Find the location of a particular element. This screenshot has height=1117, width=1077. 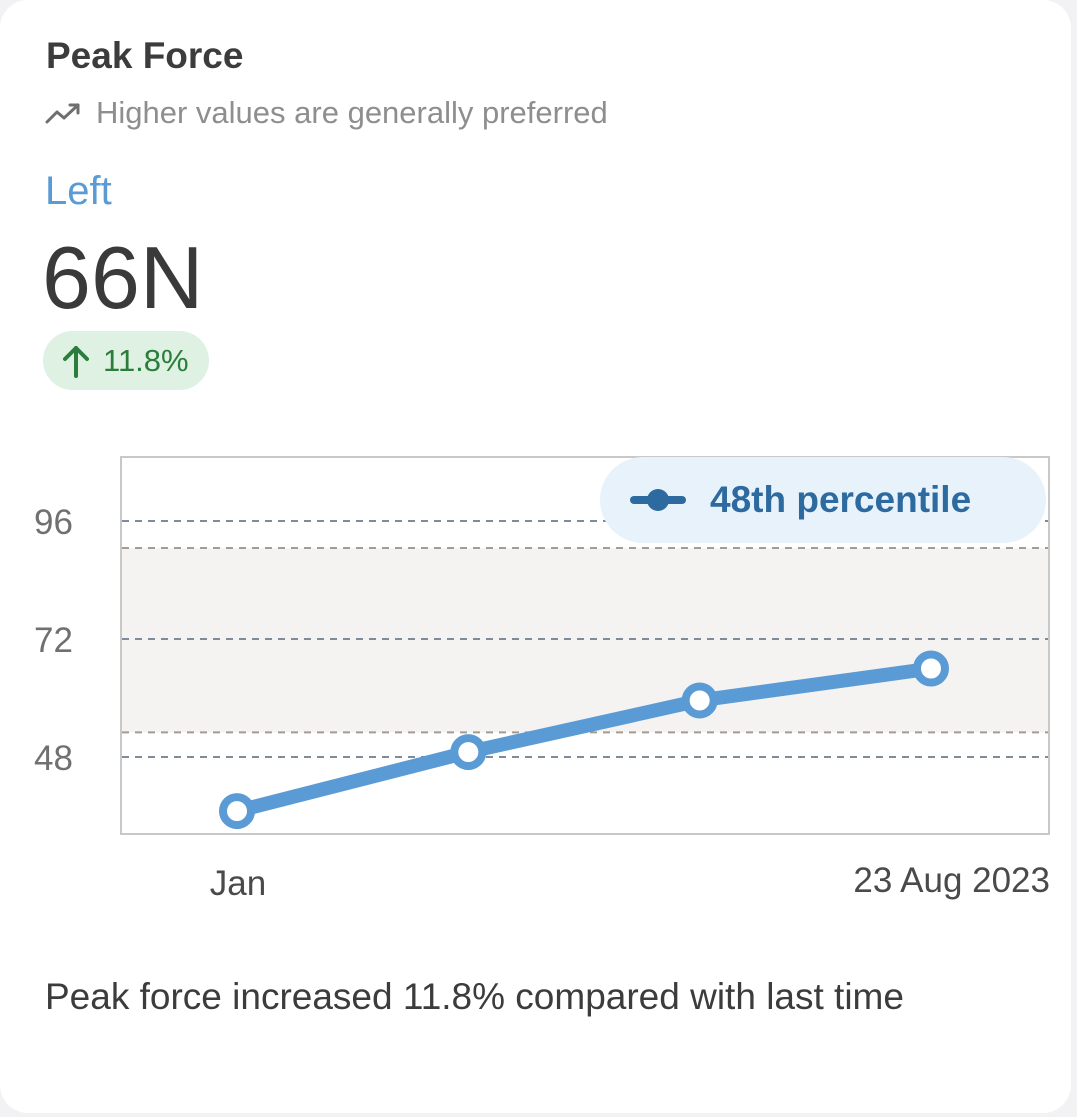

y-tick-label: 96 is located at coordinates (53, 522).